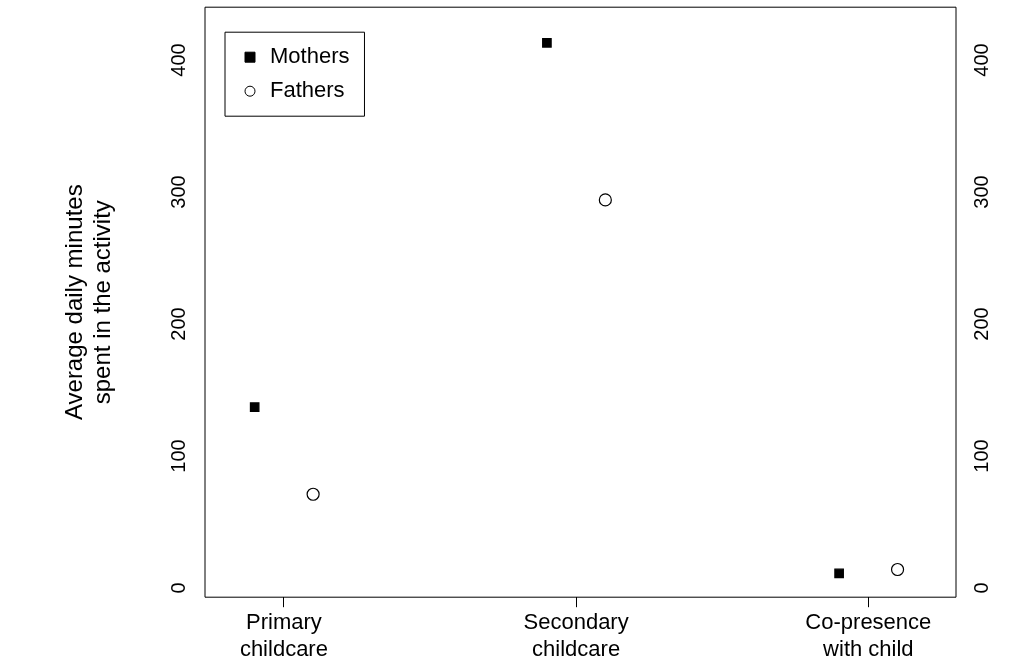  Describe the element at coordinates (980, 588) in the screenshot. I see `y2-tick-label: 0` at that location.